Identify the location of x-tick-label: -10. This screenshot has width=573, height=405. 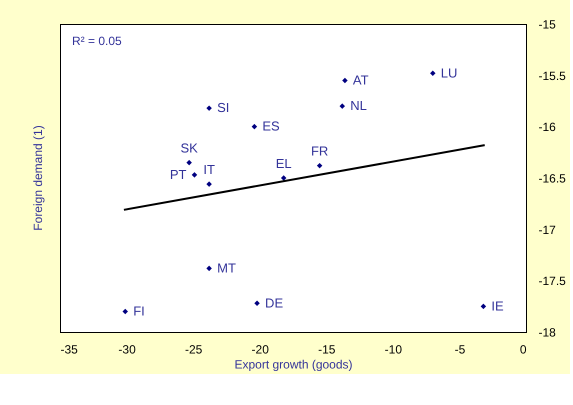
(393, 349).